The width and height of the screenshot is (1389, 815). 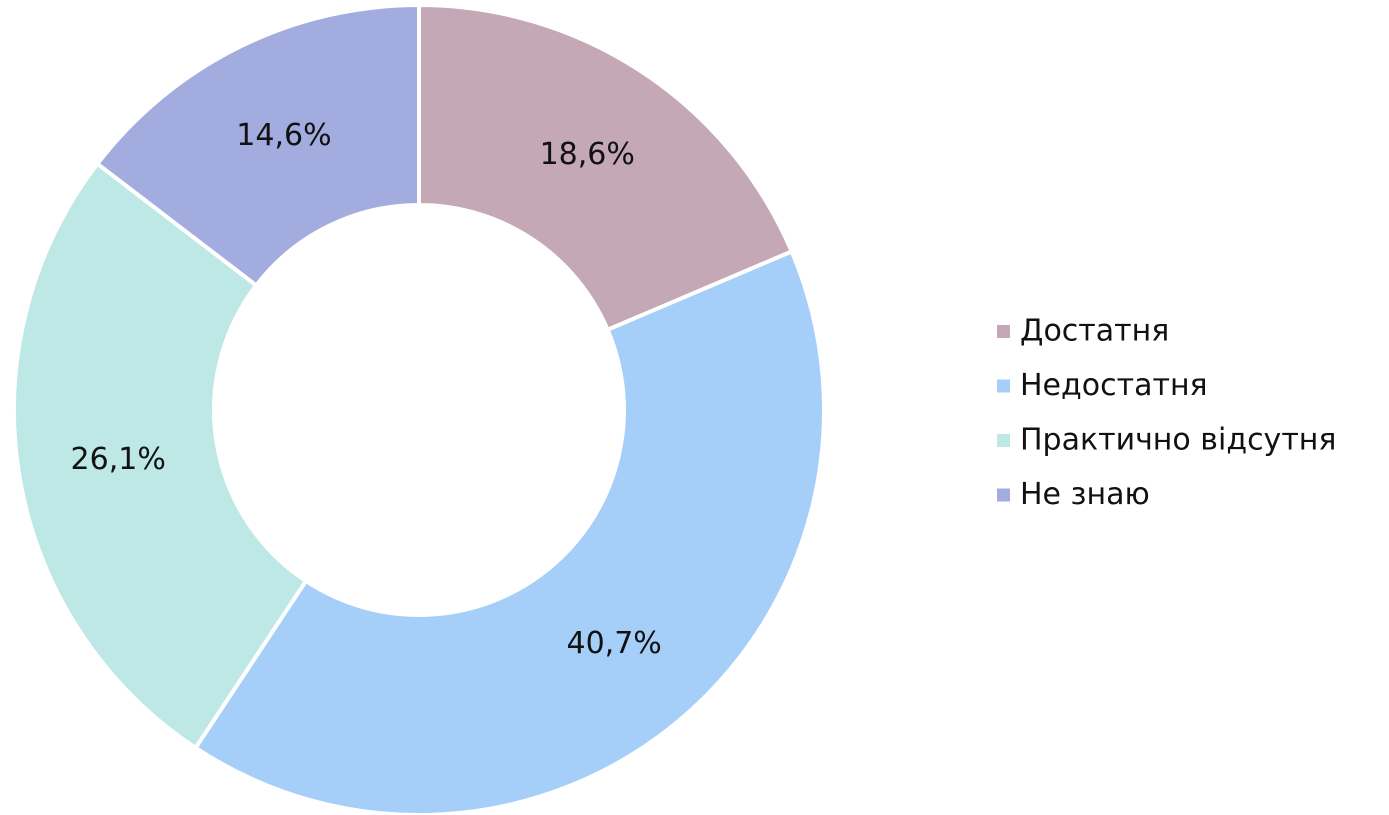 I want to click on value-label: 14,6%, so click(x=283, y=135).